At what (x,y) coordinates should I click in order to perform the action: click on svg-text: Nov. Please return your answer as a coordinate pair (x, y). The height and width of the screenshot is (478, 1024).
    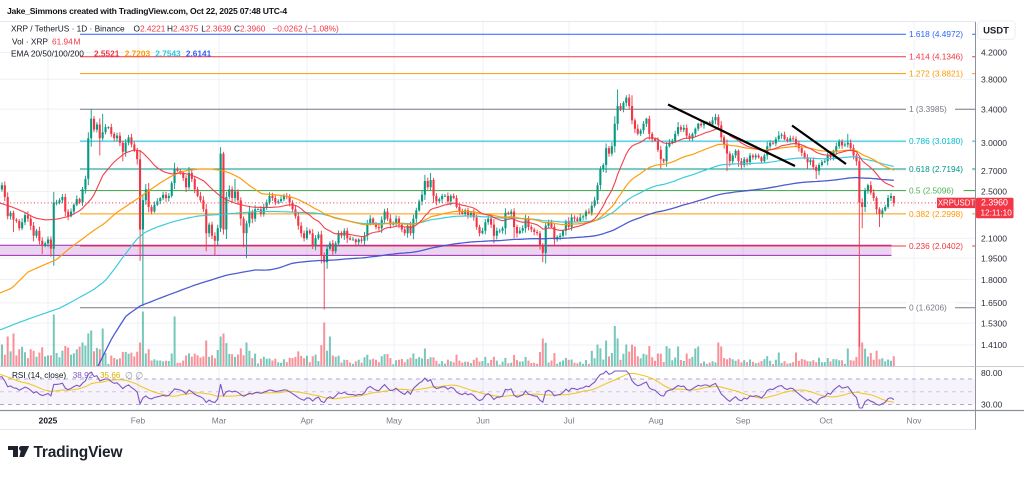
    Looking at the image, I should click on (915, 421).